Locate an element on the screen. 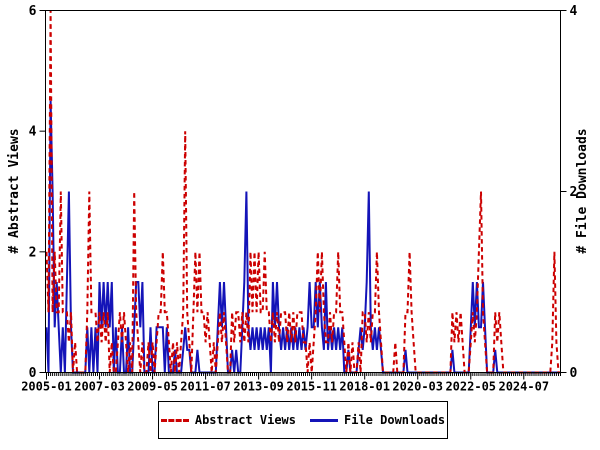  left-axis-tick-label: 6 is located at coordinates (33, 11).